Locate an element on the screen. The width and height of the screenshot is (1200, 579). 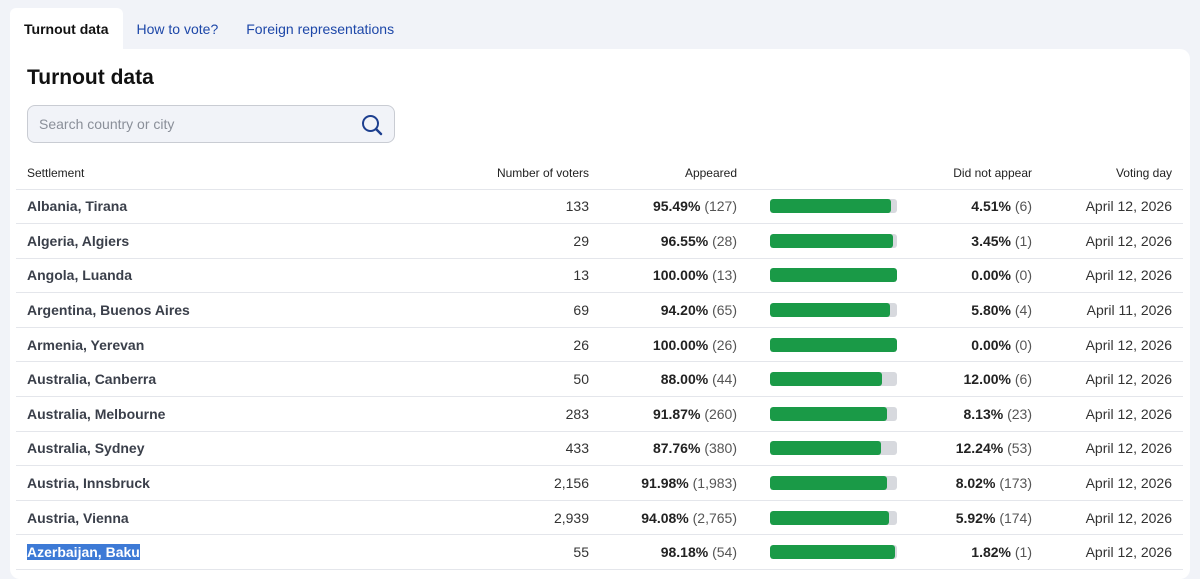
voters-cell: 29 is located at coordinates (508, 241).